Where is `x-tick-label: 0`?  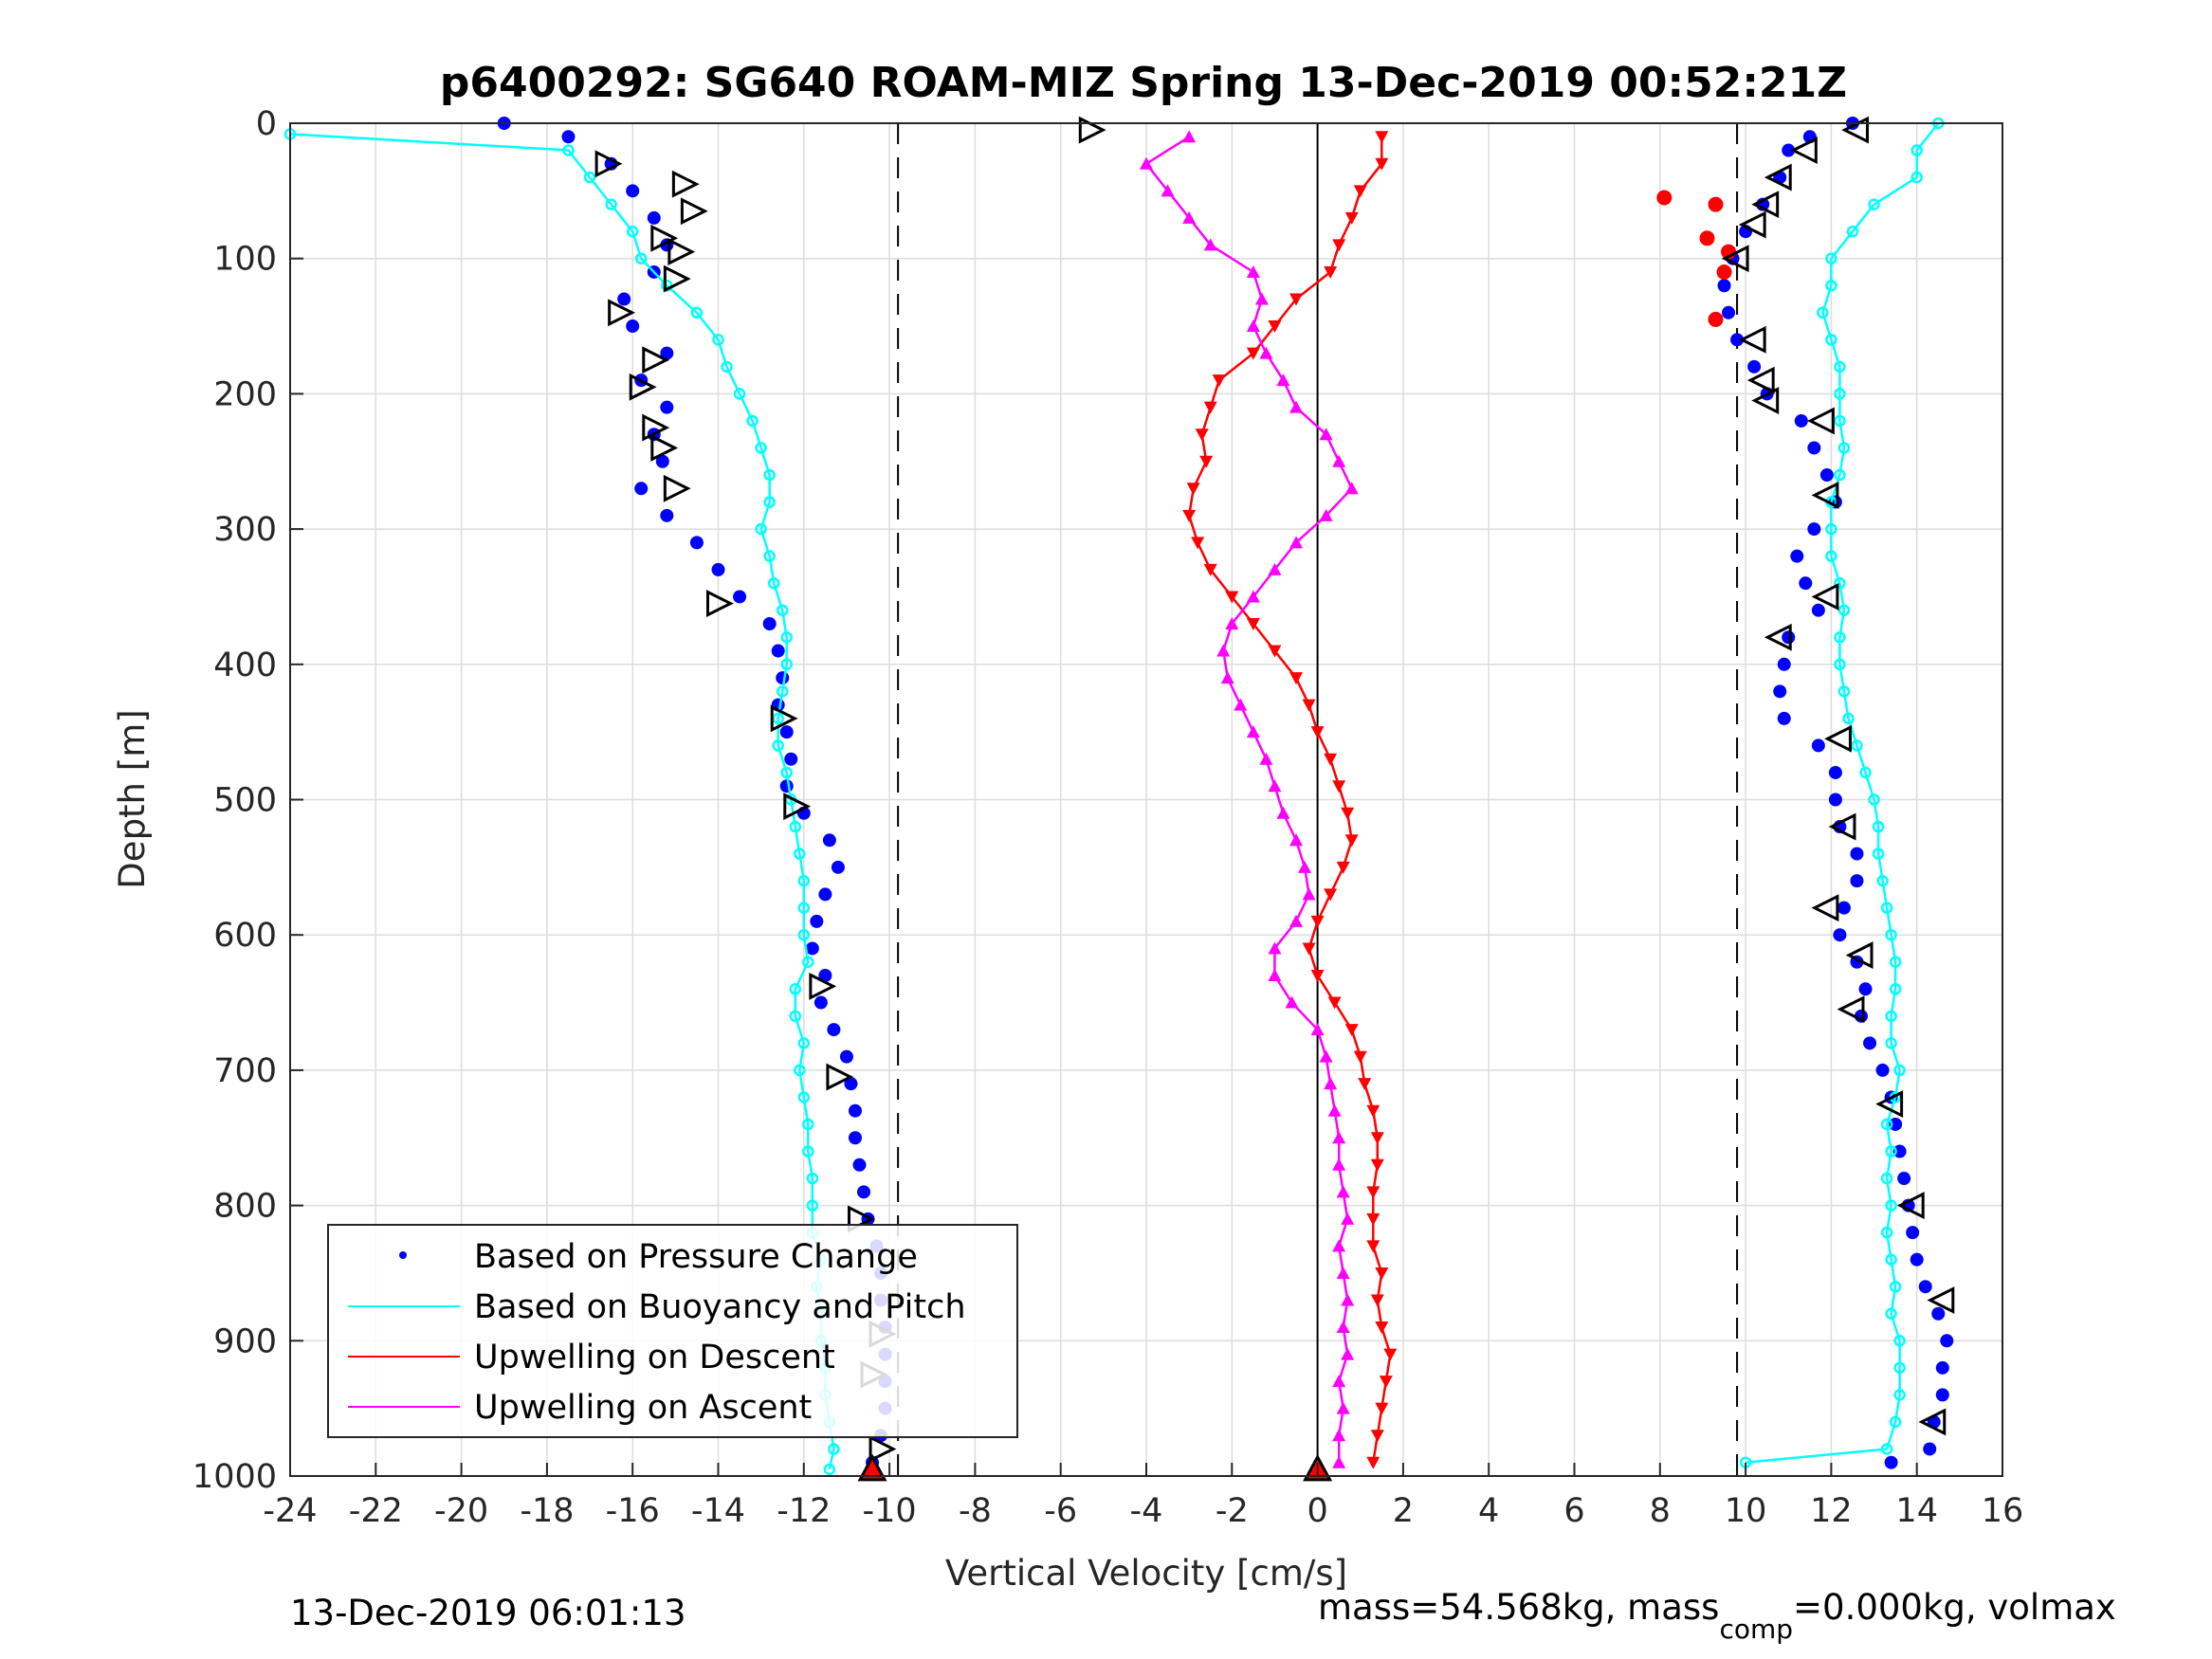
x-tick-label: 0 is located at coordinates (1317, 1511).